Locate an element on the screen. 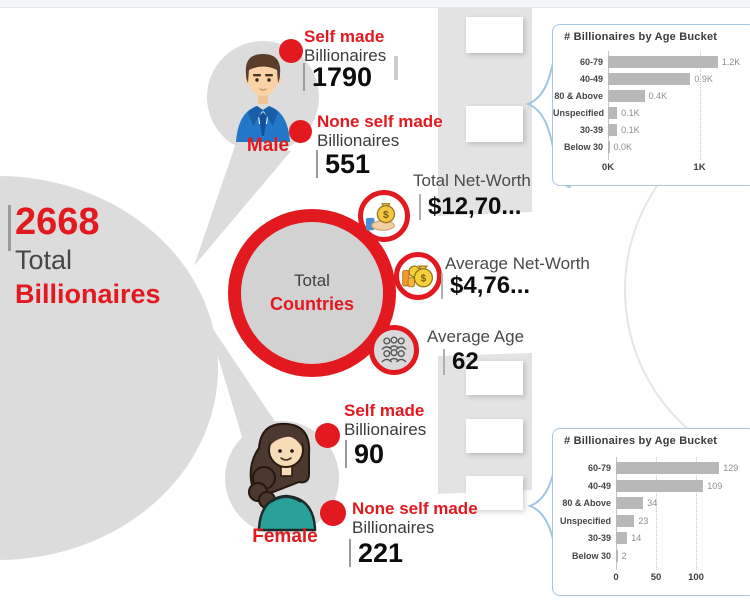 This screenshot has width=750, height=601. chart-row: 80 & Above 0.4K is located at coordinates (610, 96).